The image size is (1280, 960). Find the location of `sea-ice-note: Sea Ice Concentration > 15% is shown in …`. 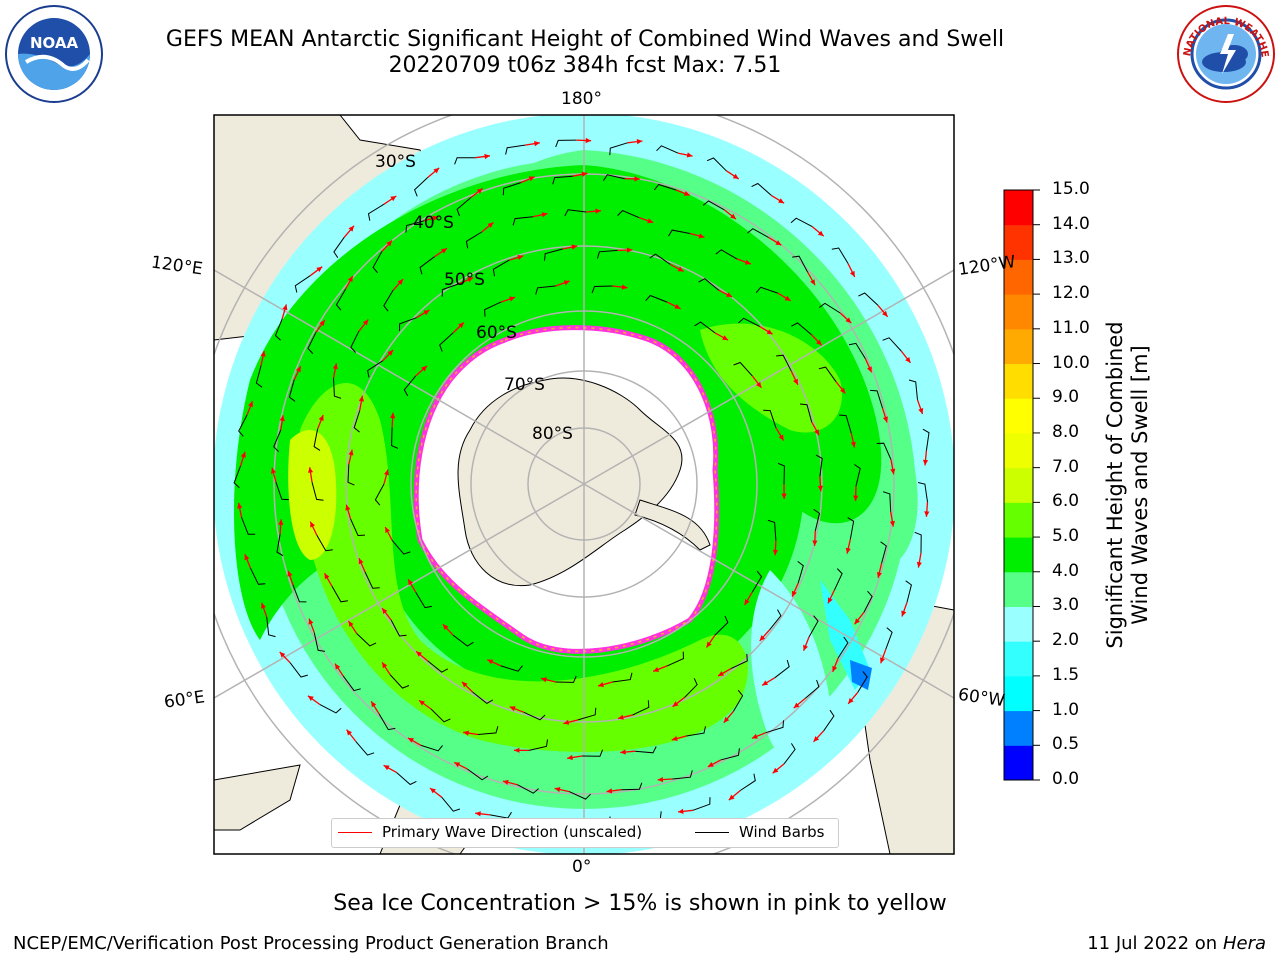

sea-ice-note: Sea Ice Concentration > 15% is shown in … is located at coordinates (640, 903).